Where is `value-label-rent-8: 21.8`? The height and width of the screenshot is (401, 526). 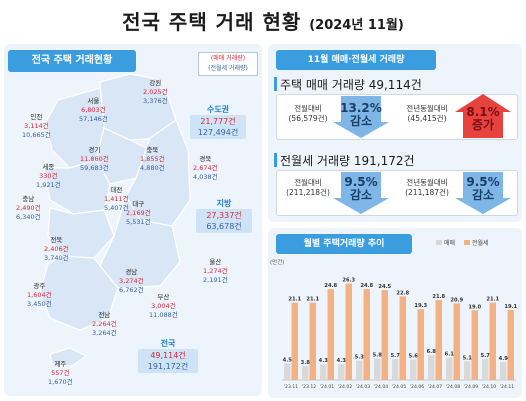 value-label-rent-8: 21.8 is located at coordinates (438, 297).